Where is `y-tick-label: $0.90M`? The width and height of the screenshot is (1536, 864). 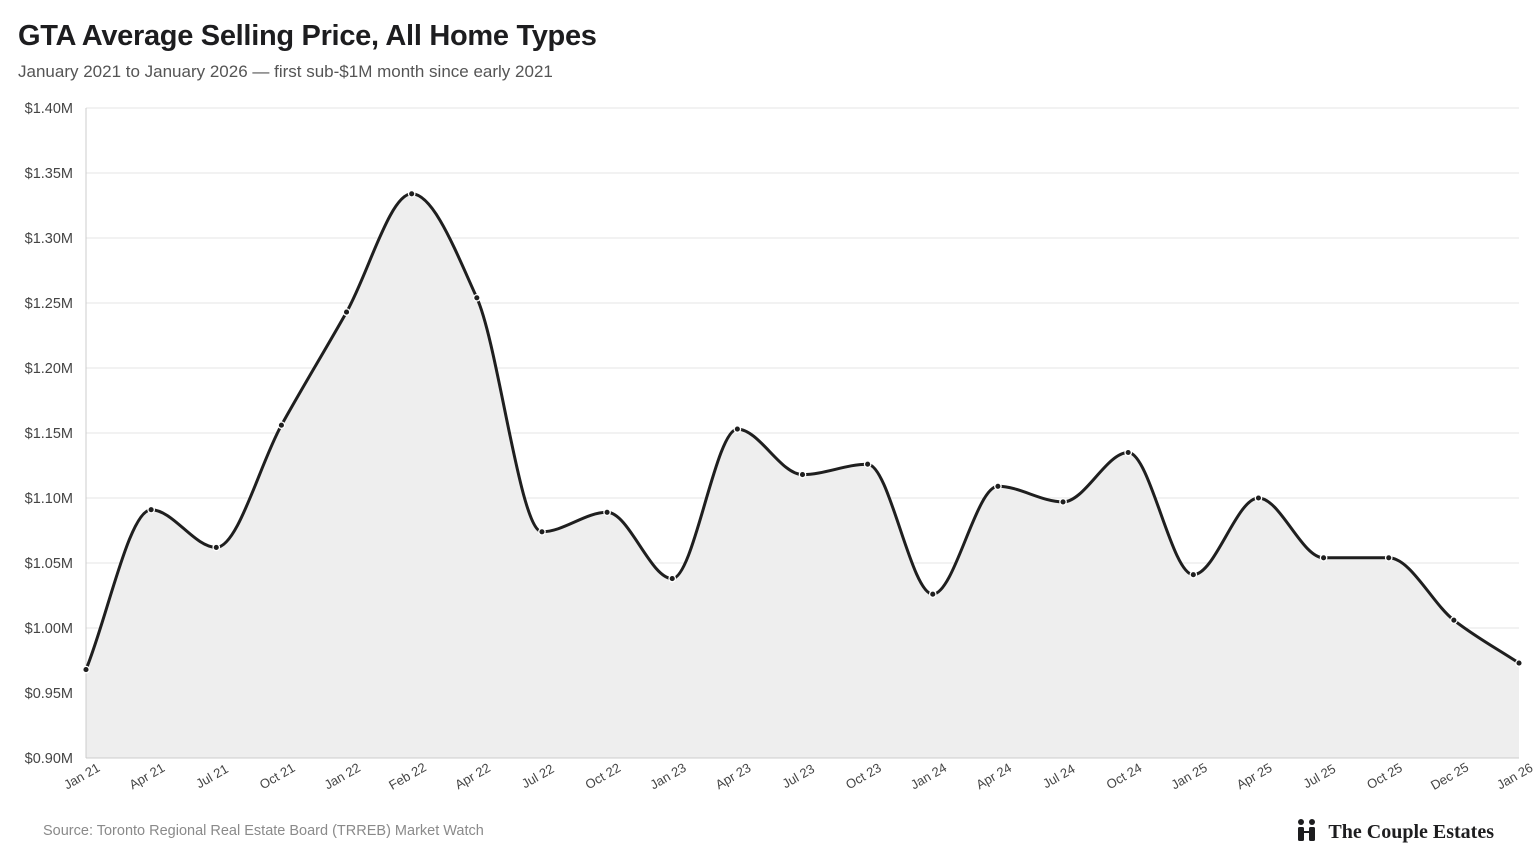 y-tick-label: $0.90M is located at coordinates (49, 759).